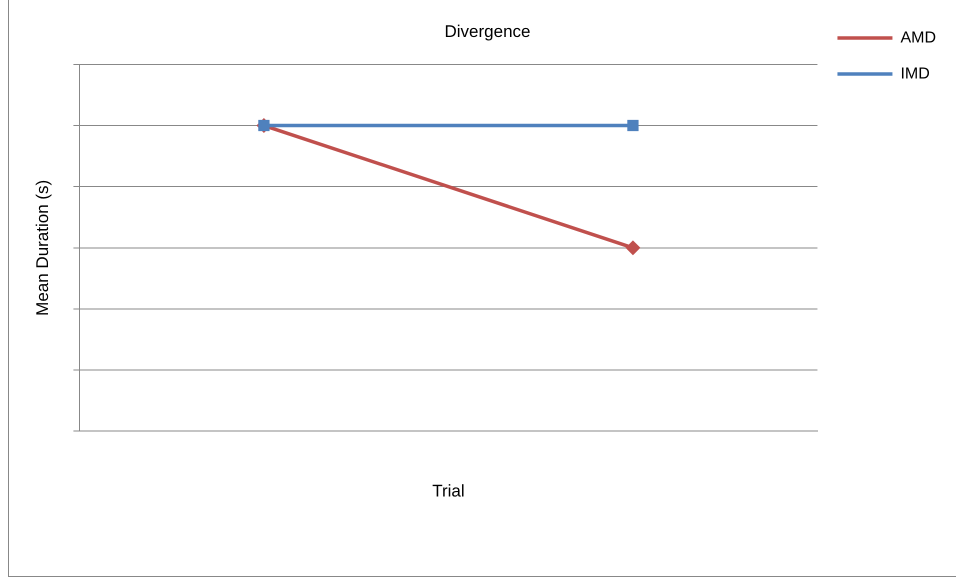 Image resolution: width=957 pixels, height=578 pixels. I want to click on legend-label: IMD, so click(915, 73).